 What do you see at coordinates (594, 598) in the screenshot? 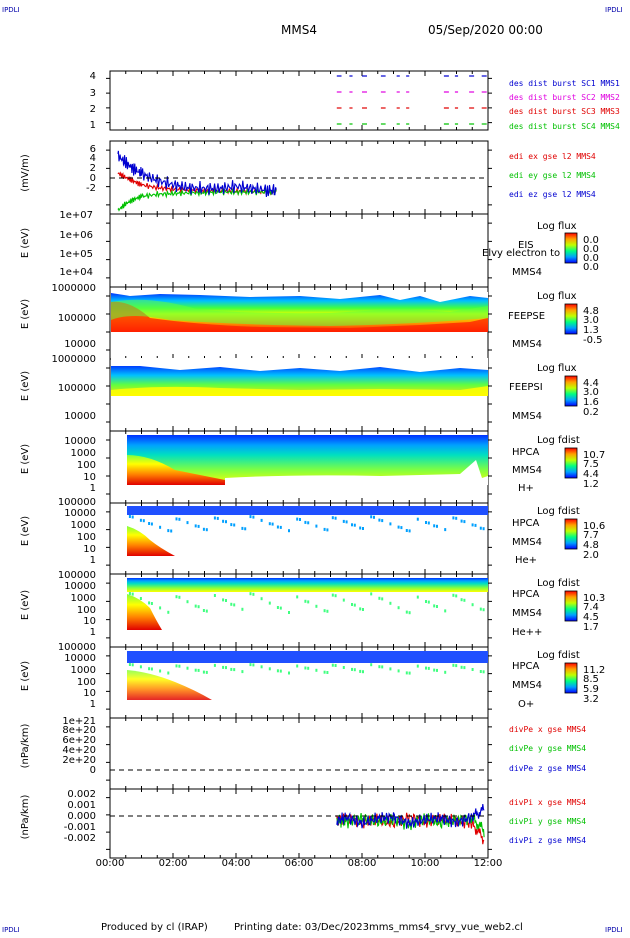
I see `hpca-hepp-cb-tick: 10.3` at bounding box center [594, 598].